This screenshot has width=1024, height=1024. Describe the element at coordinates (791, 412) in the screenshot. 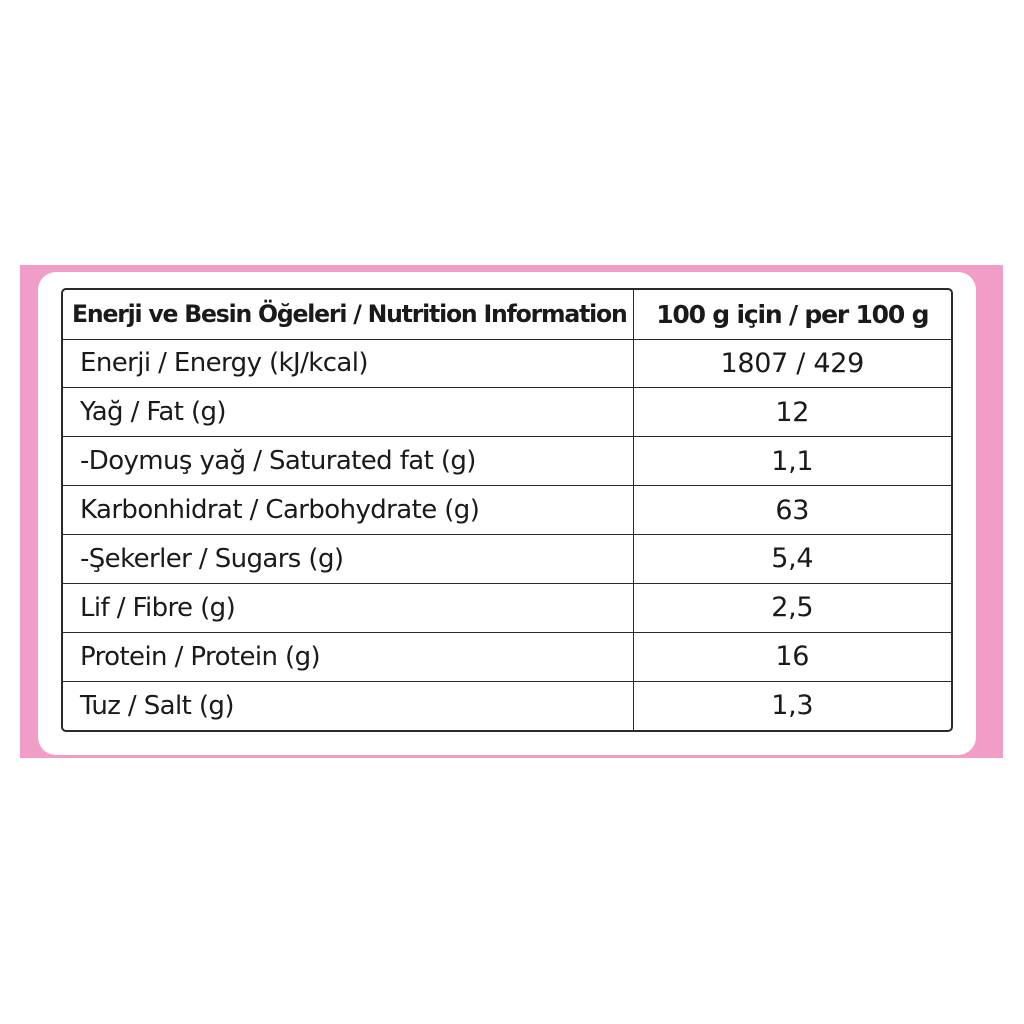

I see `row-value-fat: 12` at that location.